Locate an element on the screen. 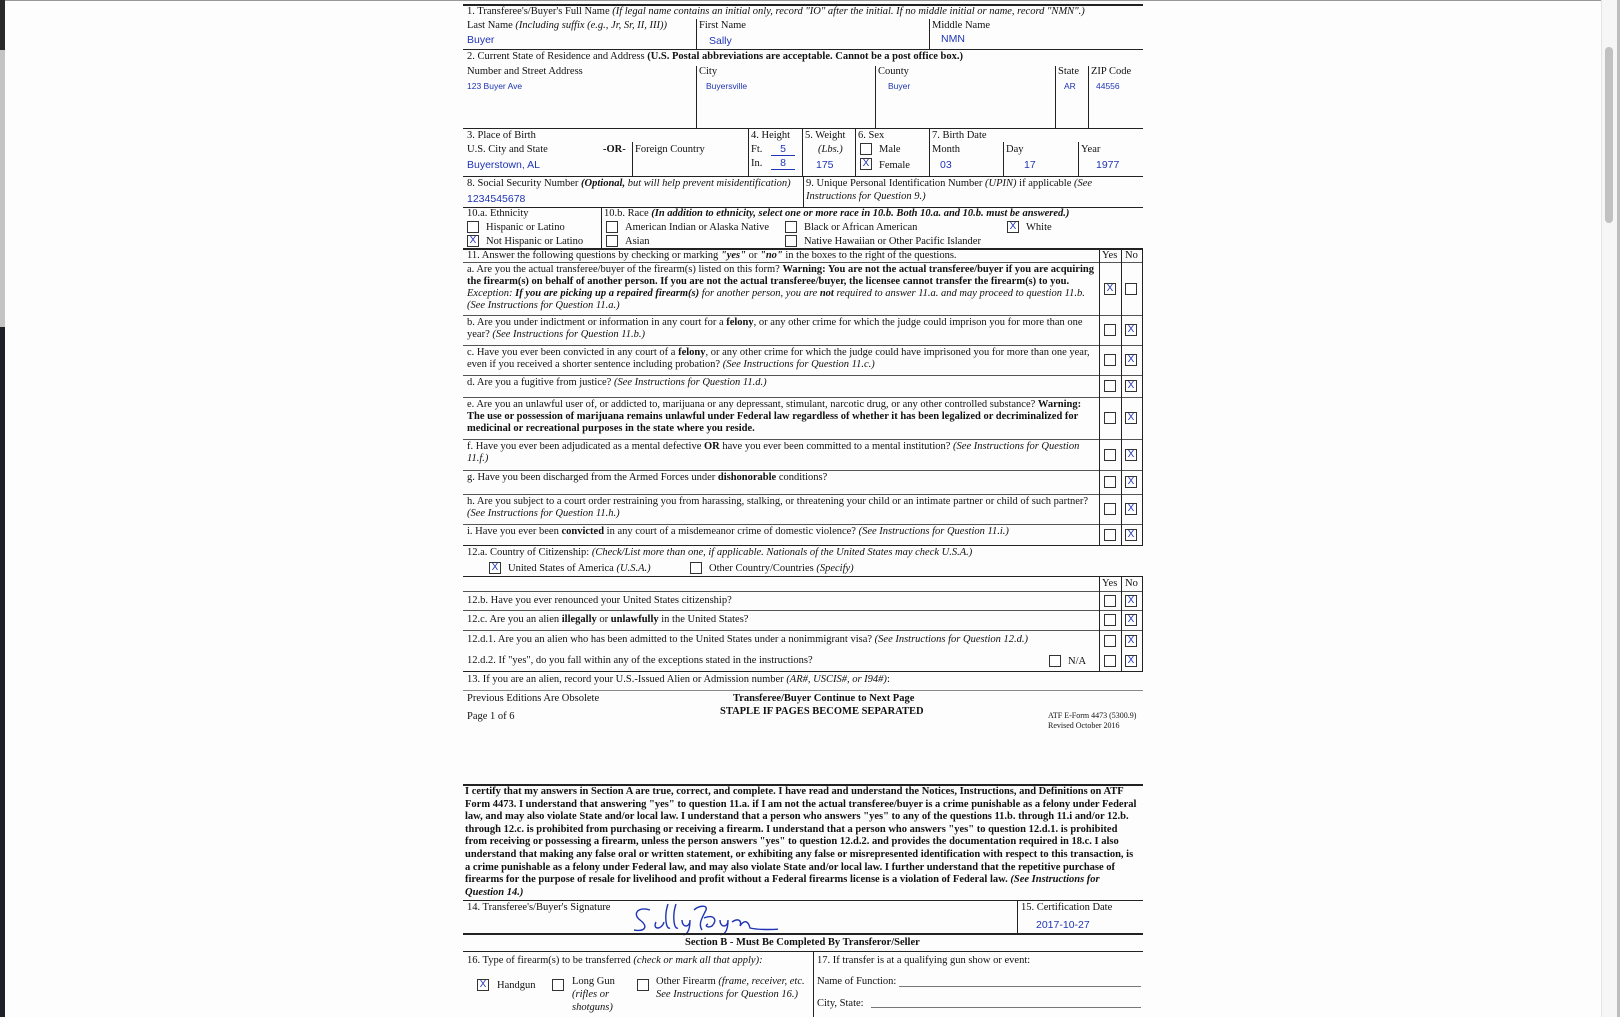 This screenshot has height=1017, width=1620. weight-field: 175 is located at coordinates (825, 165).